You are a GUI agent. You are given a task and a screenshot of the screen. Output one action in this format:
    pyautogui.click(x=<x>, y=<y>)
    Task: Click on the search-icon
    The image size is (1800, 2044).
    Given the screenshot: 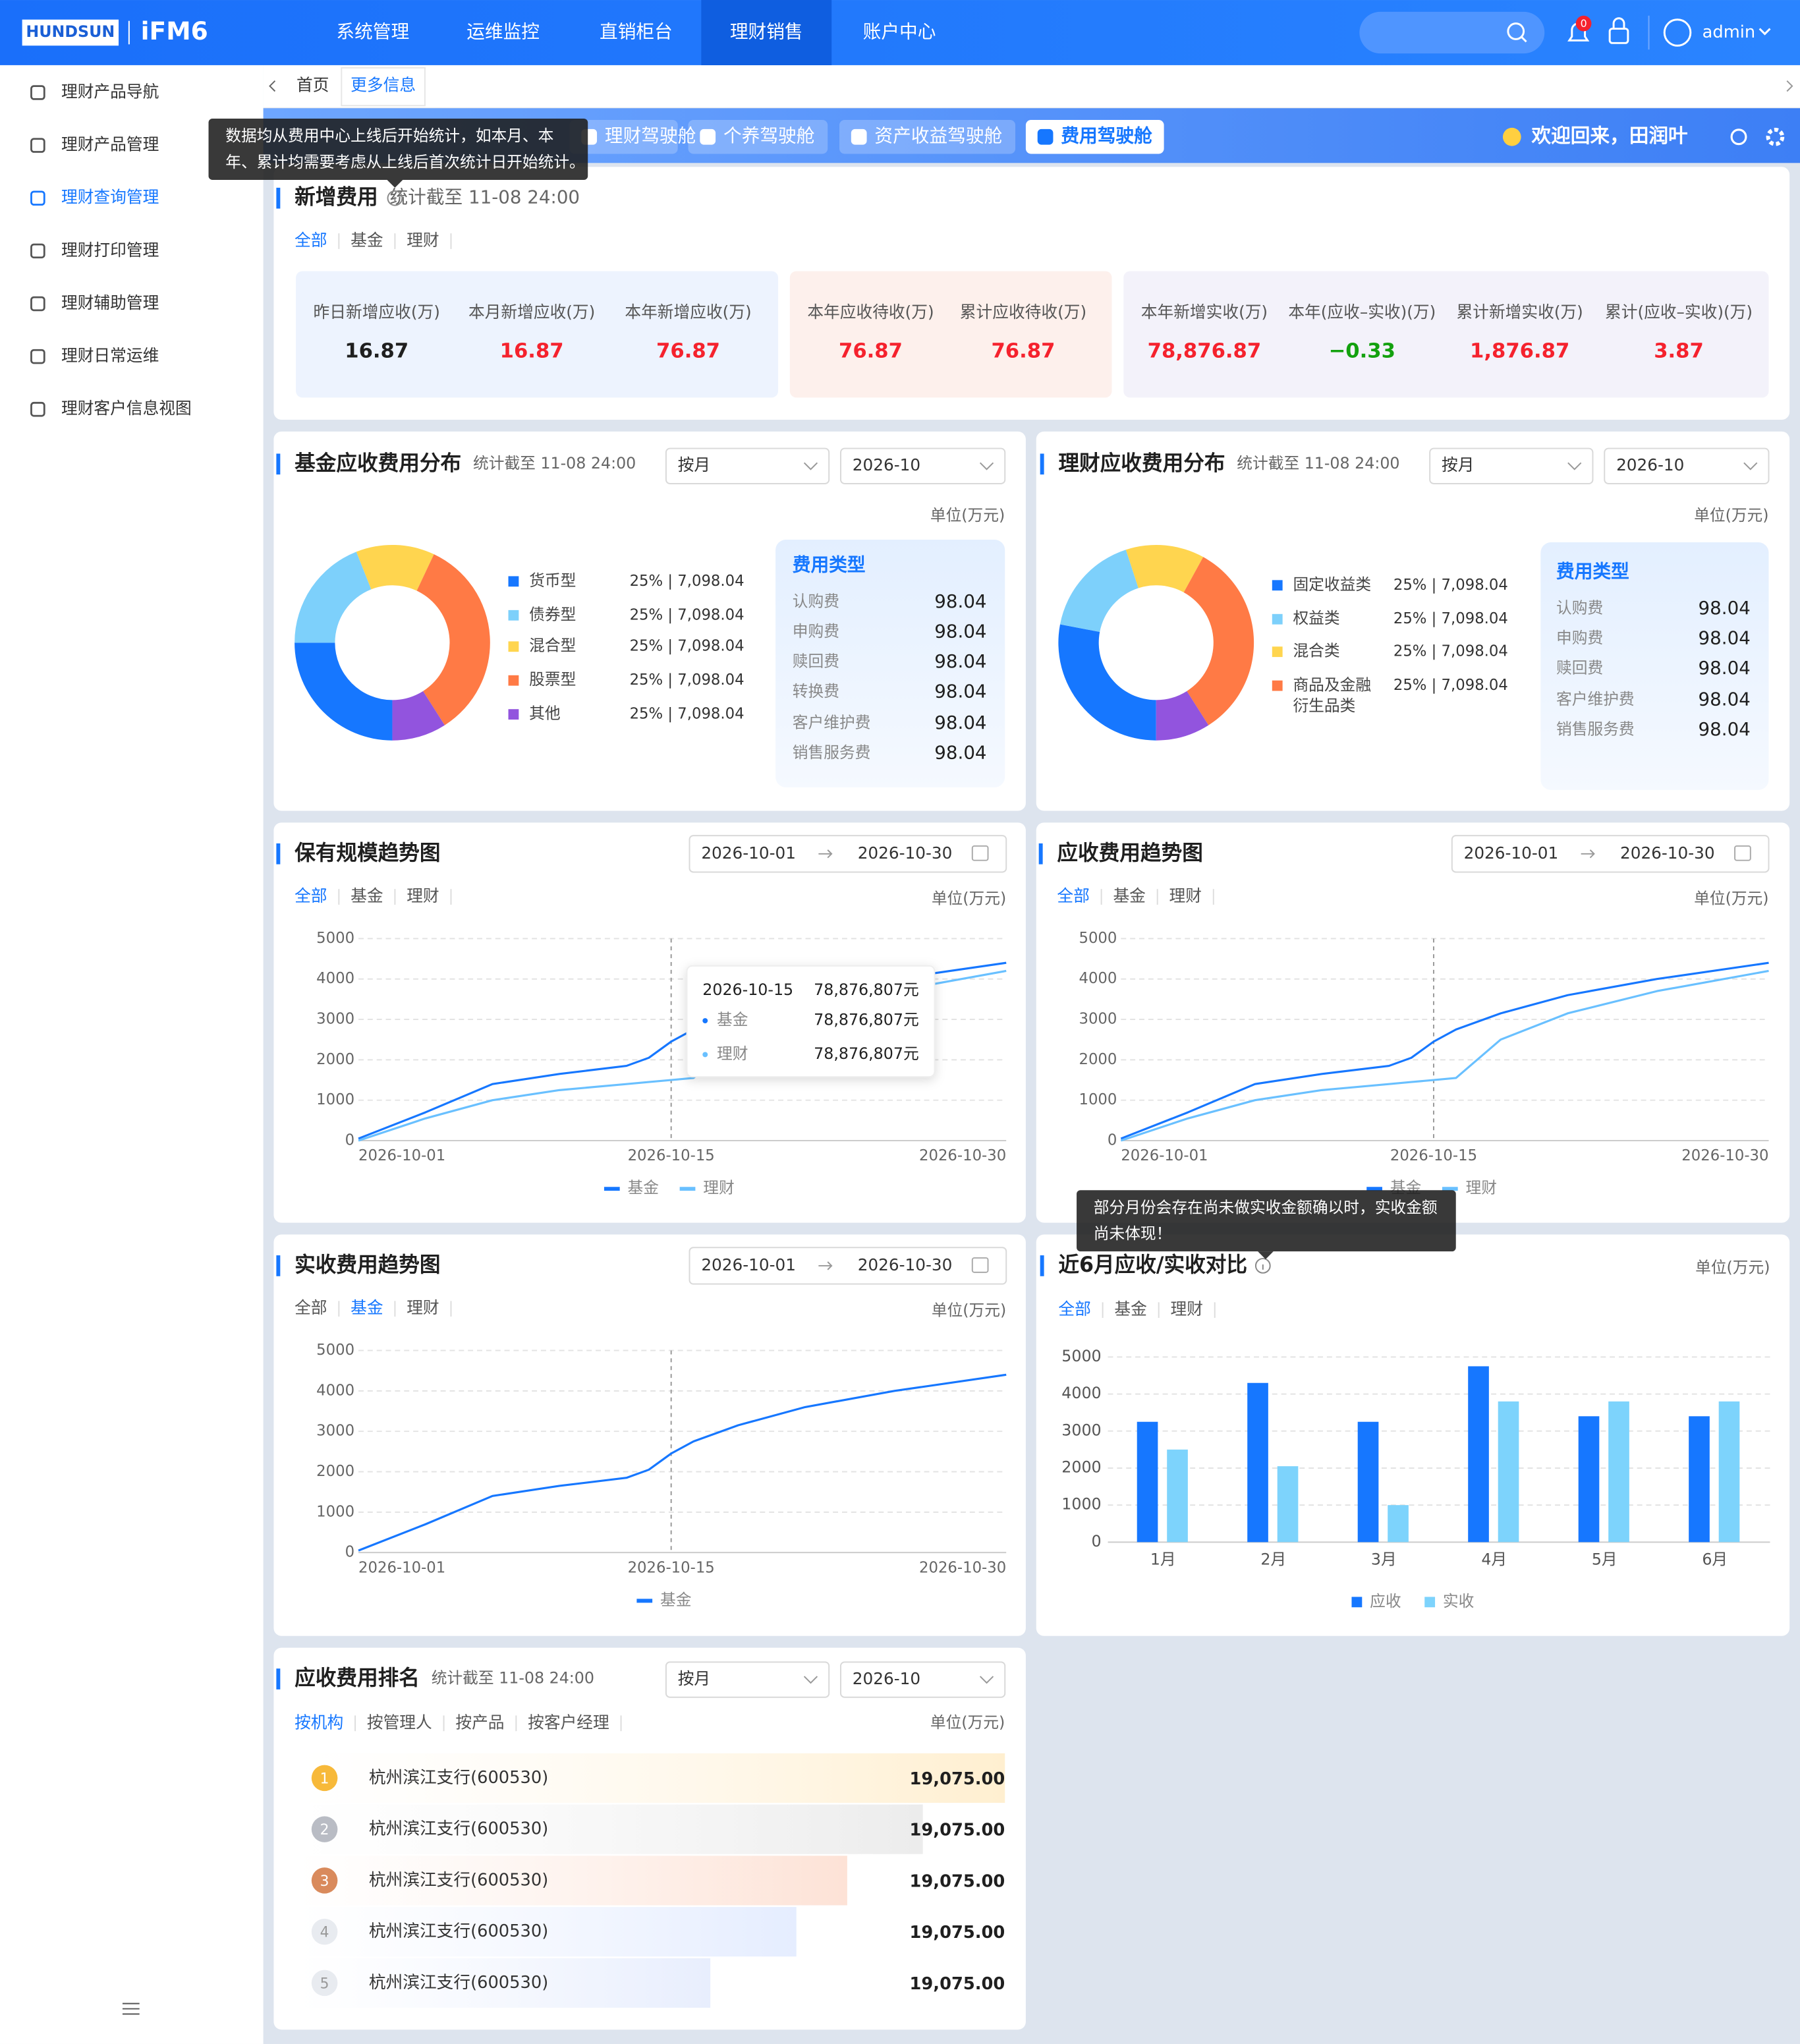 What is the action you would take?
    pyautogui.click(x=1516, y=31)
    